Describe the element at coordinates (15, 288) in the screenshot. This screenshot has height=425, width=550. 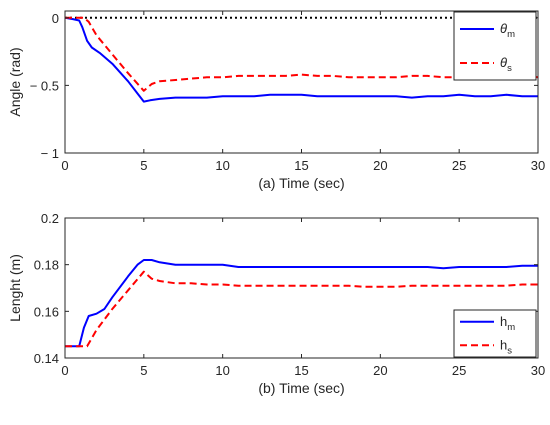
I see `y-axis-label: Lenght (m)` at that location.